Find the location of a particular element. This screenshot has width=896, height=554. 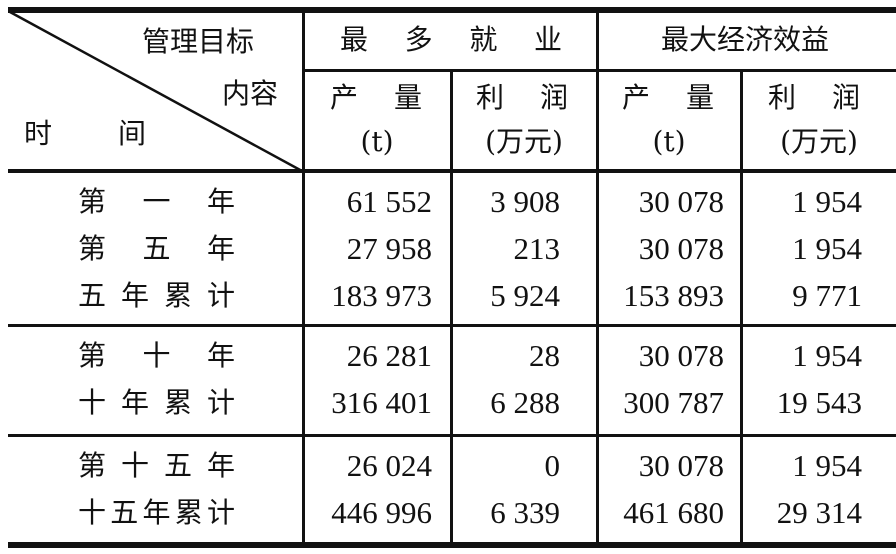

table-cell: 300 787 is located at coordinates (673, 402).